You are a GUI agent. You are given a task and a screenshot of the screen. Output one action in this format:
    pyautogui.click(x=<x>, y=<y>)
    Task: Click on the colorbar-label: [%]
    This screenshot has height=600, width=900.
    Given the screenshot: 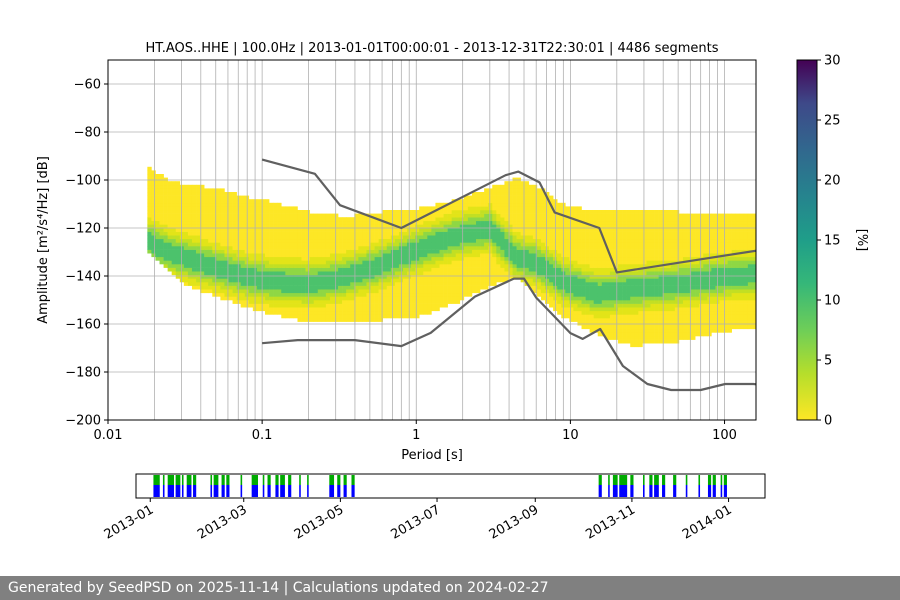 What is the action you would take?
    pyautogui.click(x=861, y=240)
    